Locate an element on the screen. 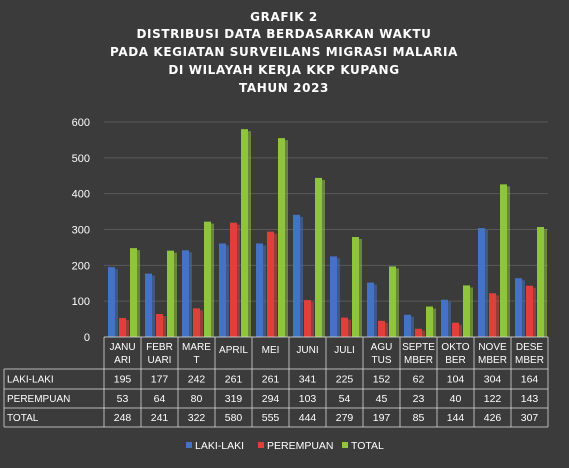 The width and height of the screenshot is (569, 468). y-tick-label: 100 is located at coordinates (81, 302).